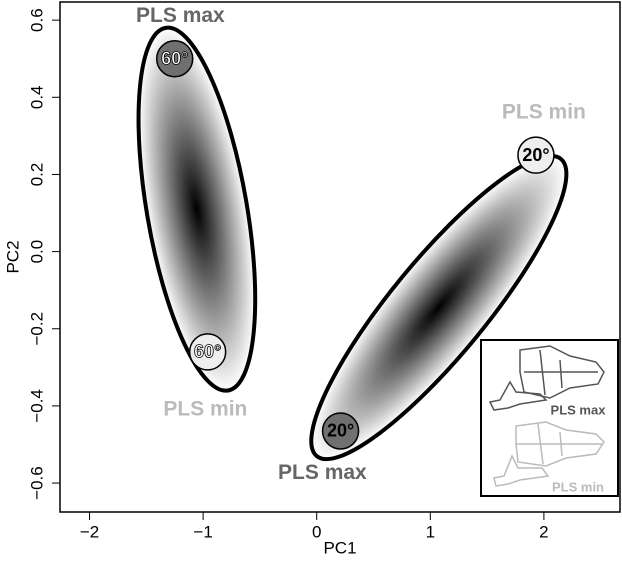 This screenshot has height=566, width=622. What do you see at coordinates (12, 256) in the screenshot?
I see `y-axis-label: PC2` at bounding box center [12, 256].